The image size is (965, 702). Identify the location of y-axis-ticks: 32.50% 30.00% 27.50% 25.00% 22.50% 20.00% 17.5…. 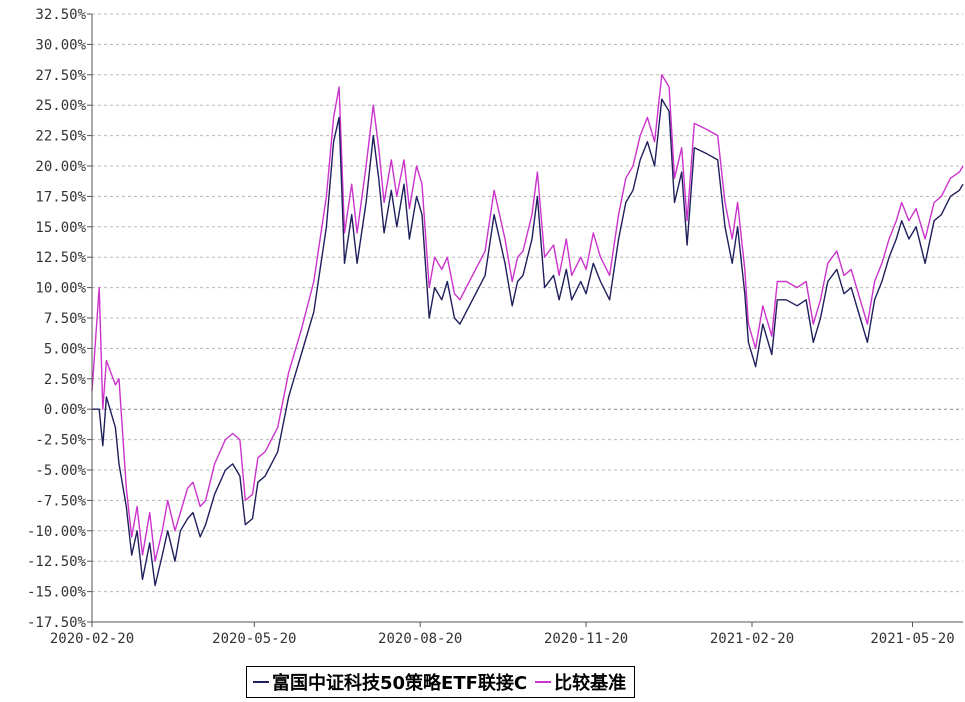
(59, 319).